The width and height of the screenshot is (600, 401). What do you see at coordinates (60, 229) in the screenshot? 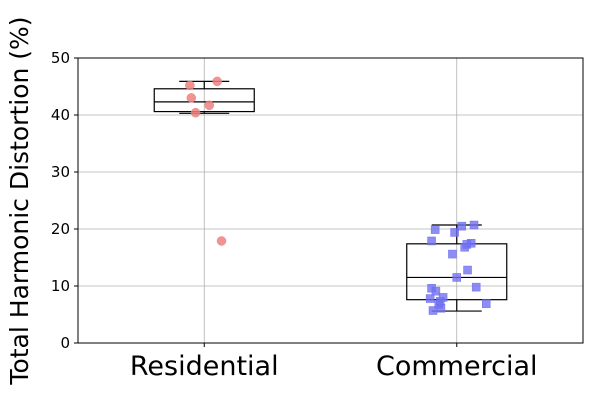
I see `y-tick-label: 20` at bounding box center [60, 229].